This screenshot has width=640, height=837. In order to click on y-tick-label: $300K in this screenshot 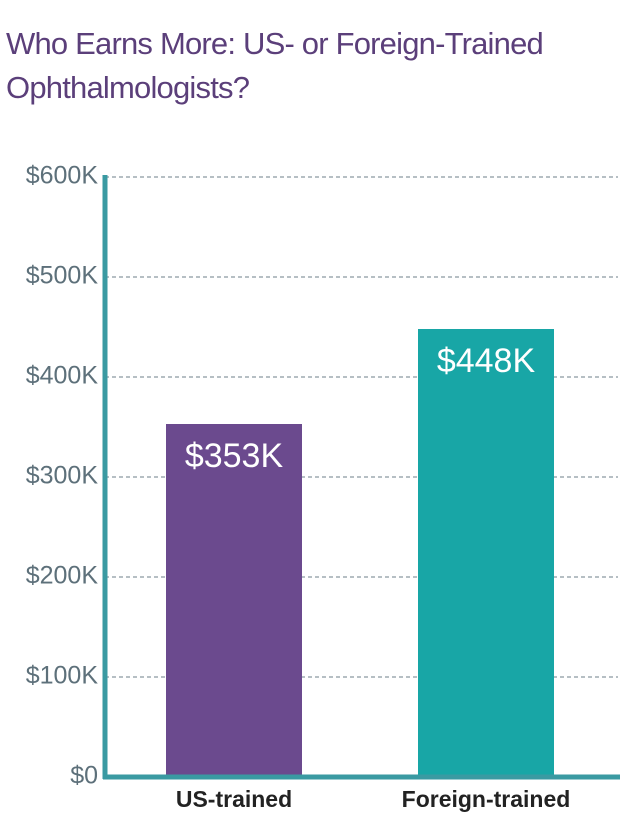, I will do `click(62, 476)`.